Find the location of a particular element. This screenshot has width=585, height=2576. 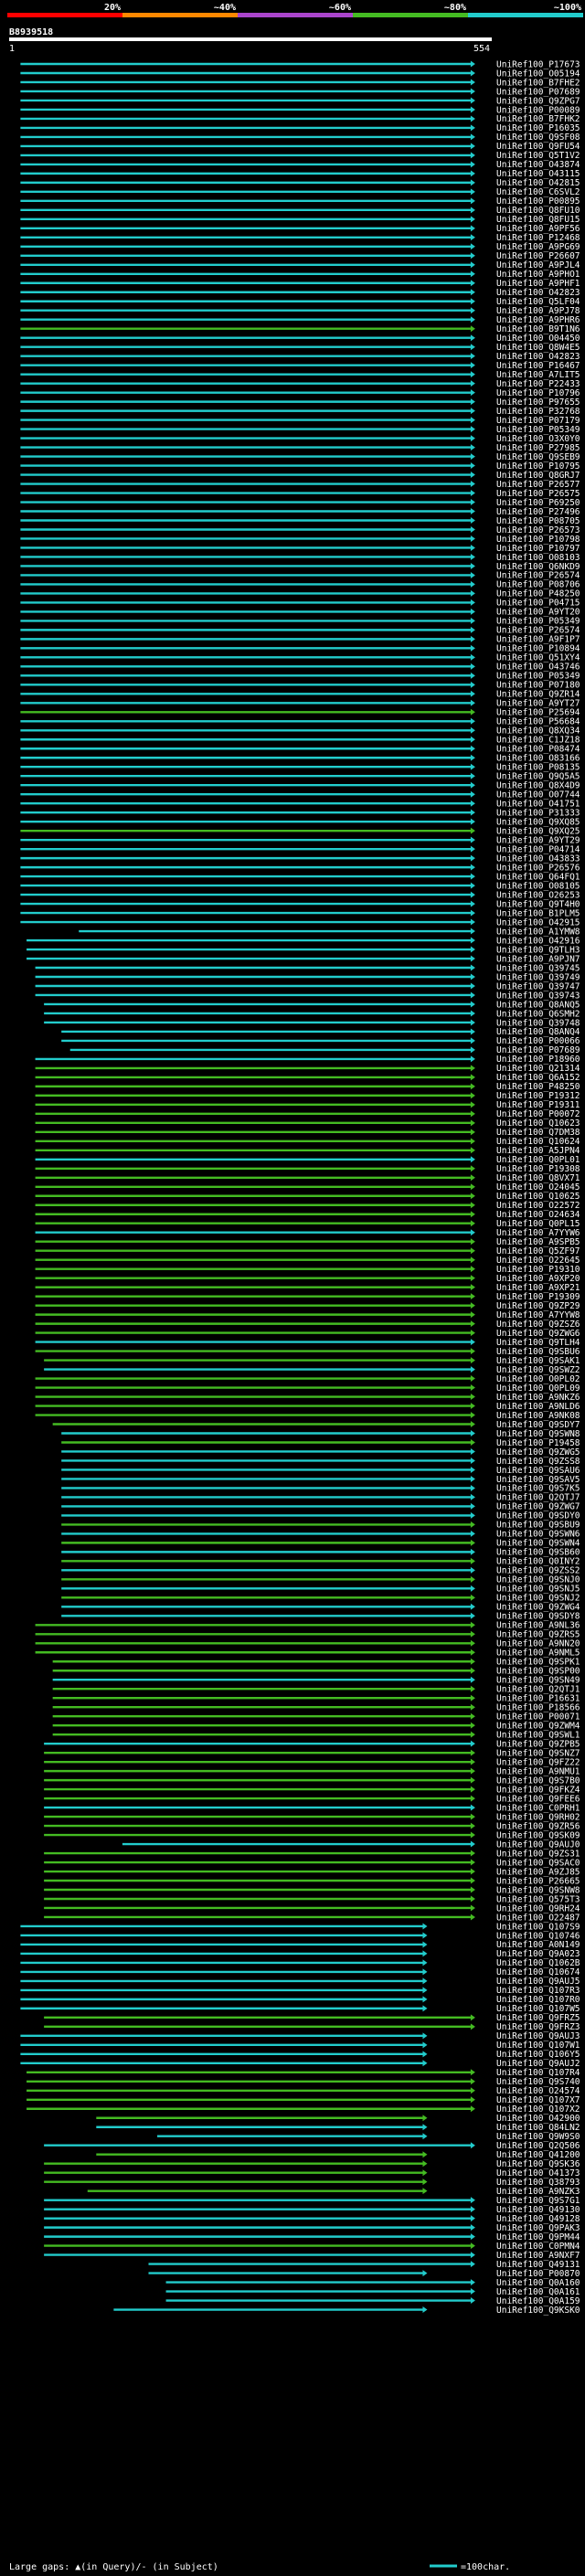

hit-label: UniRef100_Q0A161 is located at coordinates (538, 2292).